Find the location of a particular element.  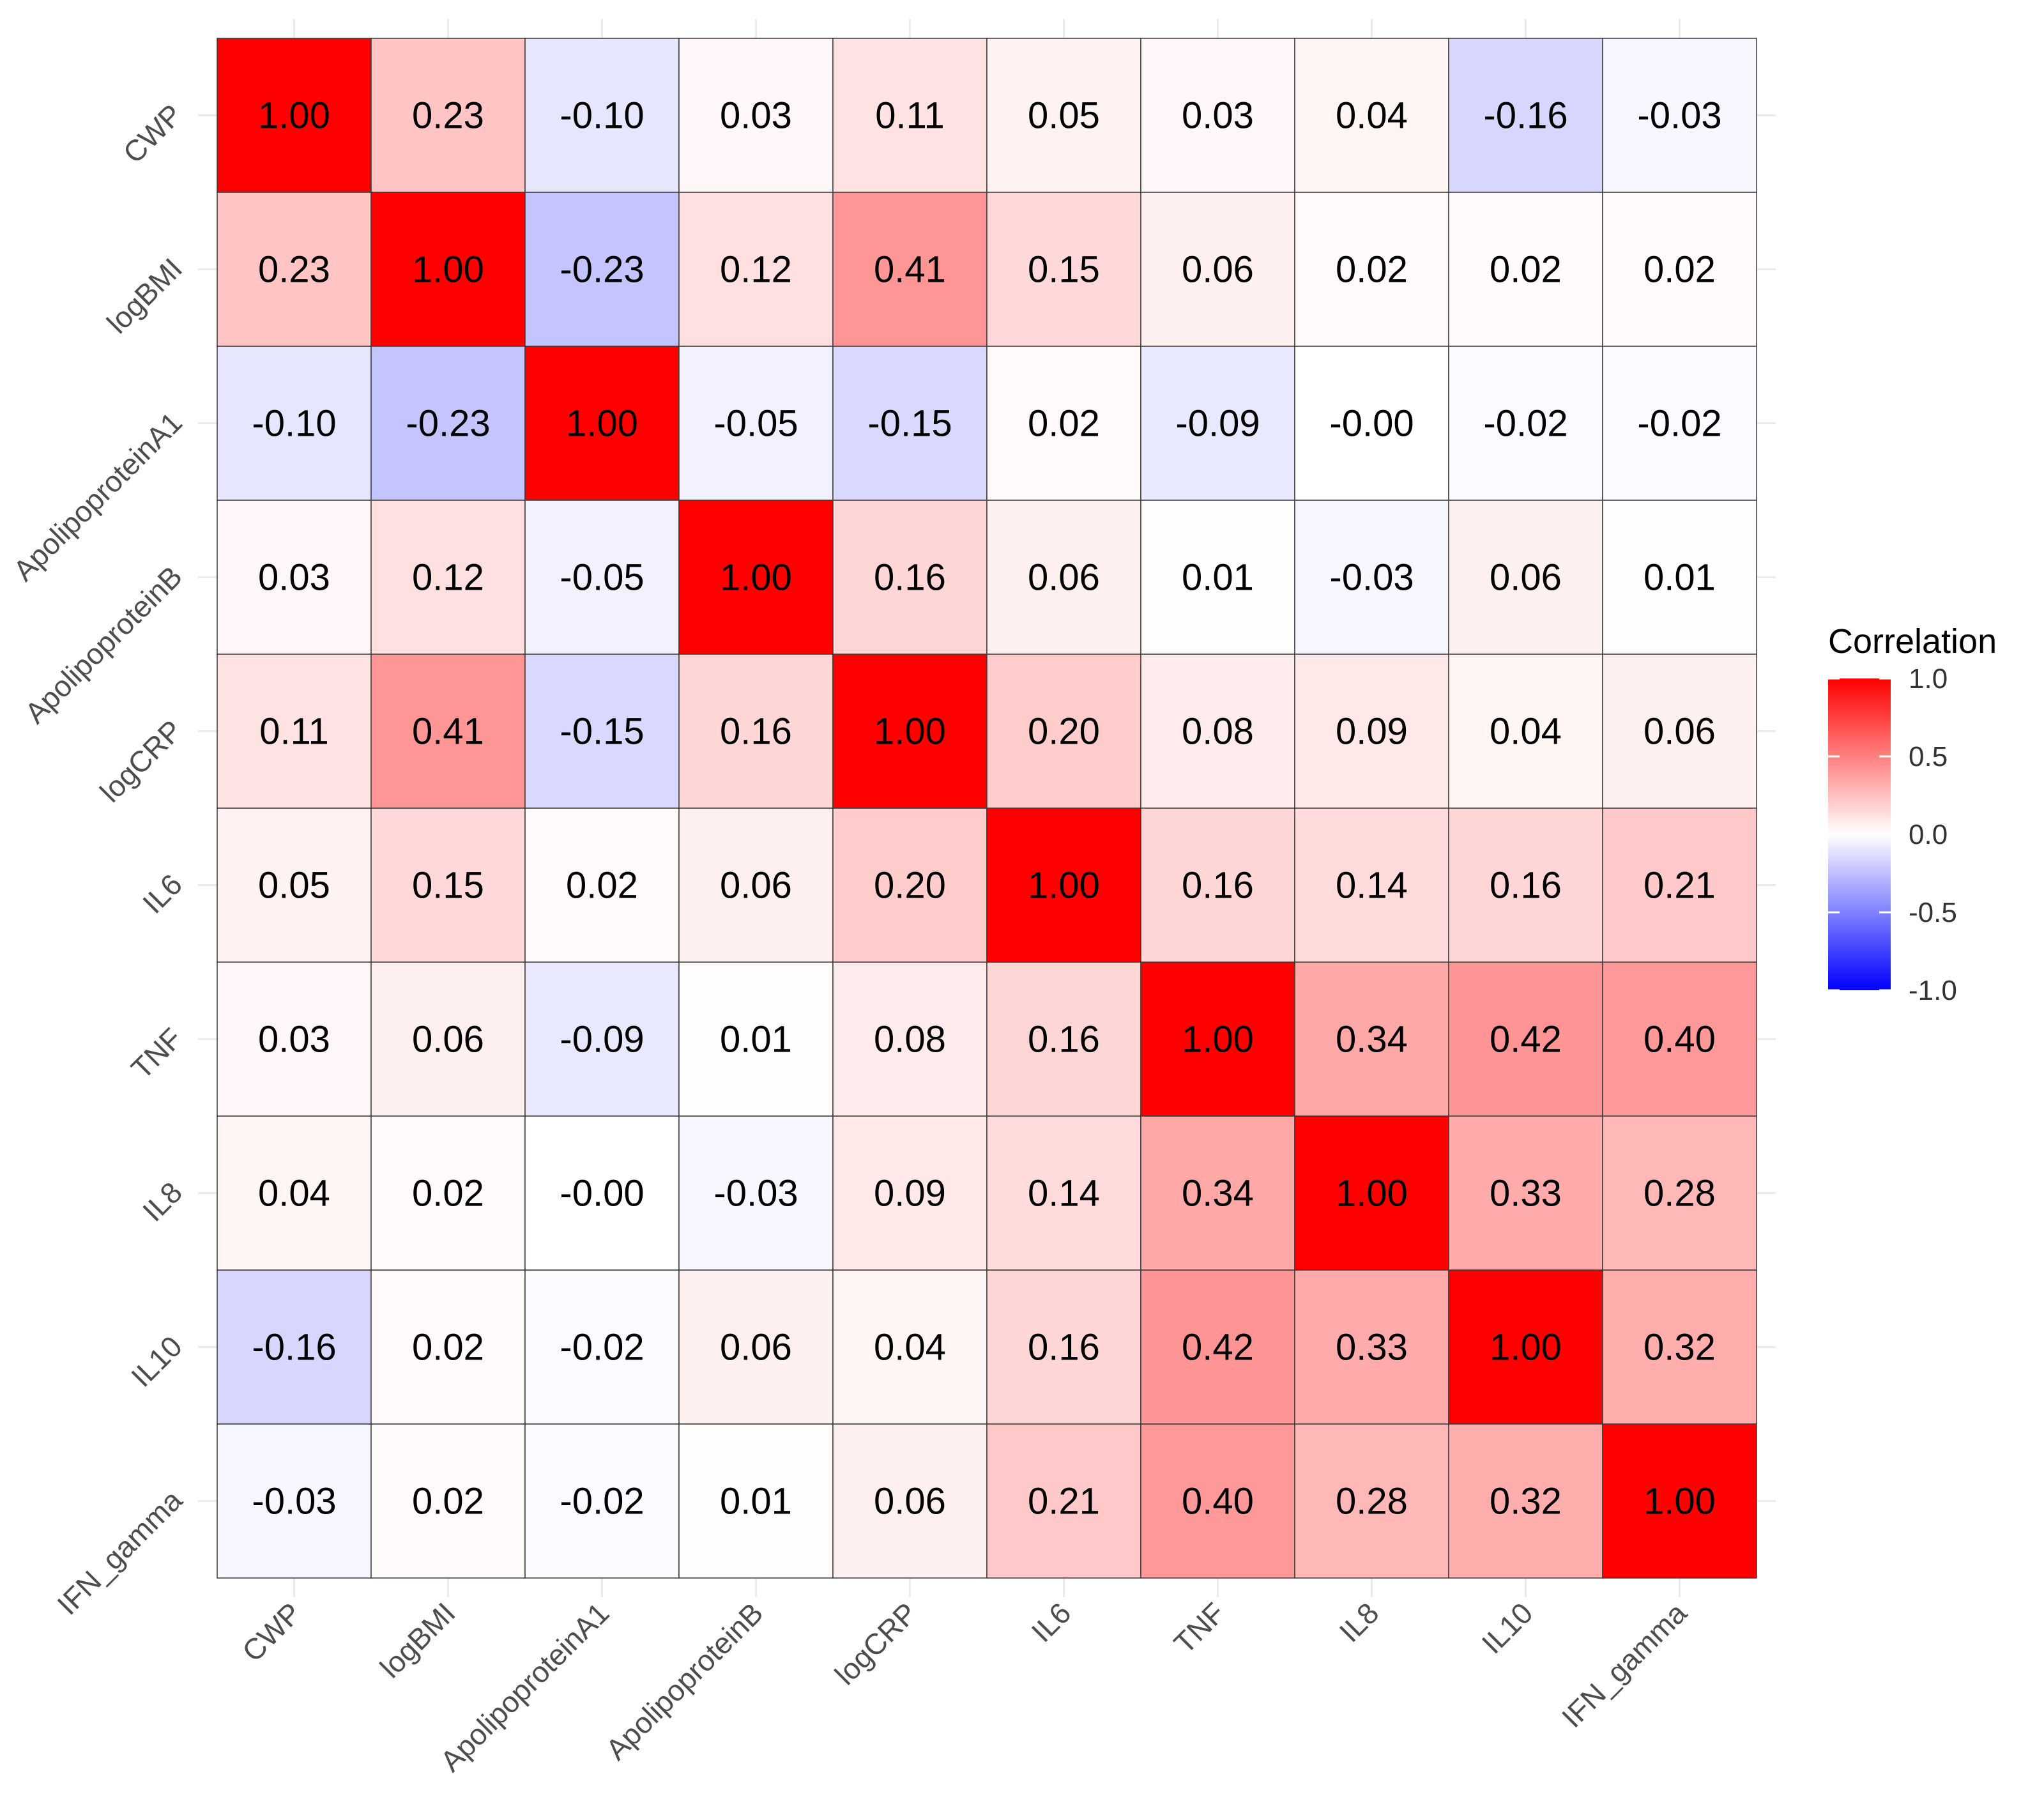

heatmap-cell-apolipoproteina1-il8 is located at coordinates (1371, 423).